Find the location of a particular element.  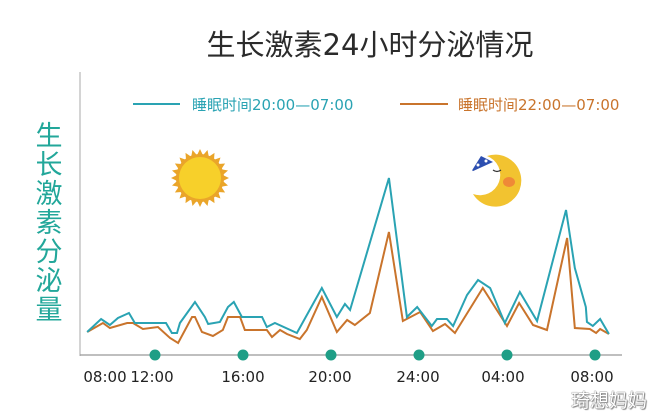

watermark: 琦想妈妈 is located at coordinates (608, 401).